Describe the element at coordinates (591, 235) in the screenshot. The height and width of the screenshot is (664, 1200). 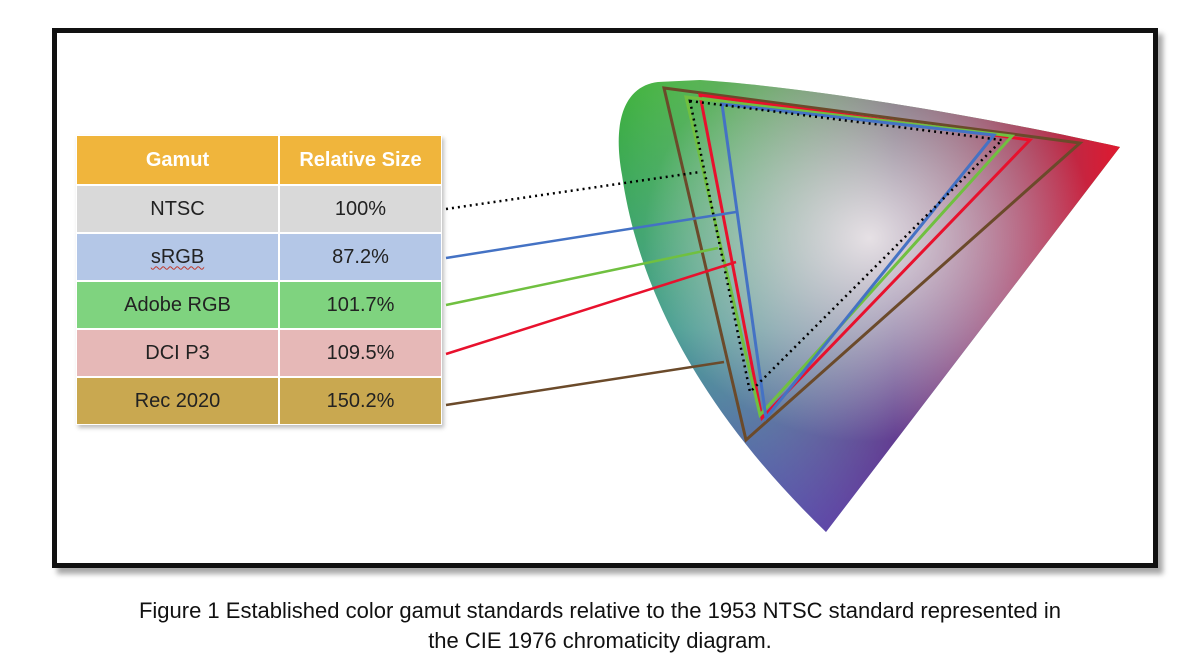
I see `leader-line-srgb` at that location.